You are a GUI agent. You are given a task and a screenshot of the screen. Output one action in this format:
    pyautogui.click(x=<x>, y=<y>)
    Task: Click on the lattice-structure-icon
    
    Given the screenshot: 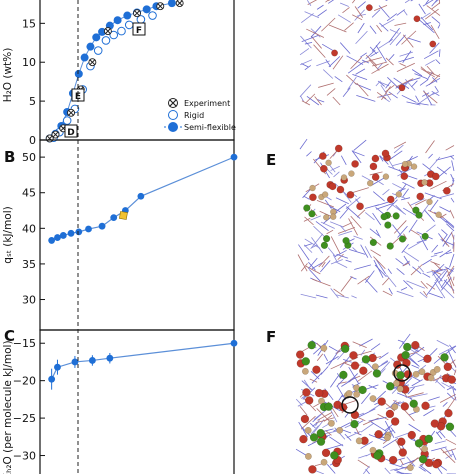 What is the action you would take?
    pyautogui.click(x=376, y=403)
    